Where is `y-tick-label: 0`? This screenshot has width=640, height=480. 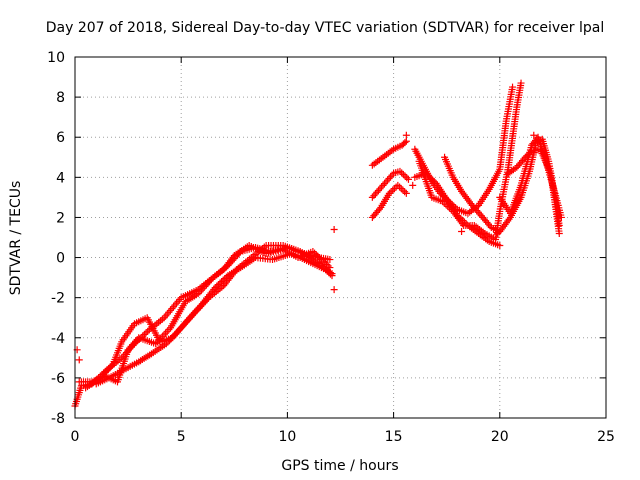 y-tick-label: 0 is located at coordinates (60, 259).